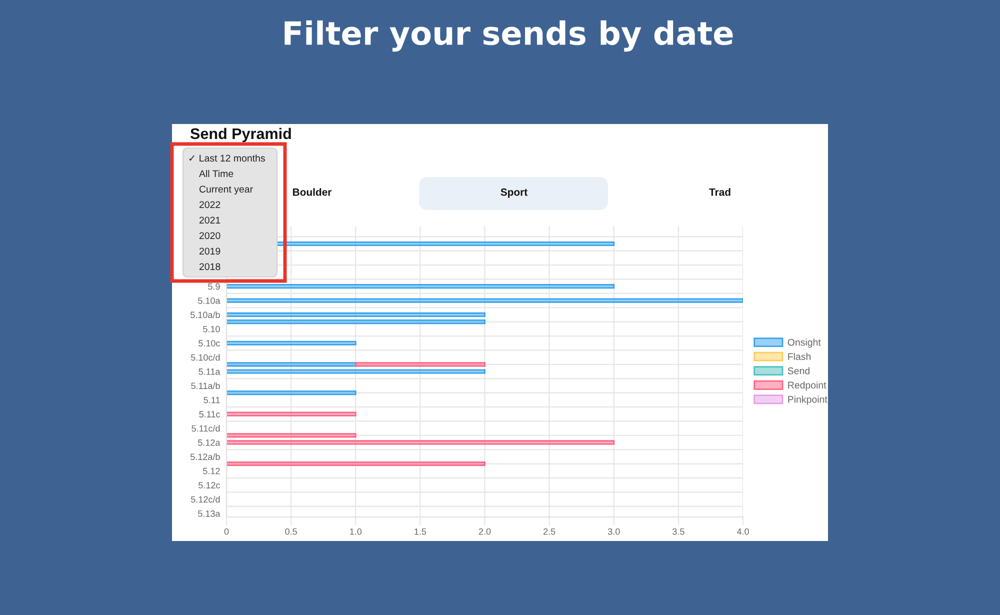  What do you see at coordinates (209, 251) in the screenshot?
I see `text: 2019` at bounding box center [209, 251].